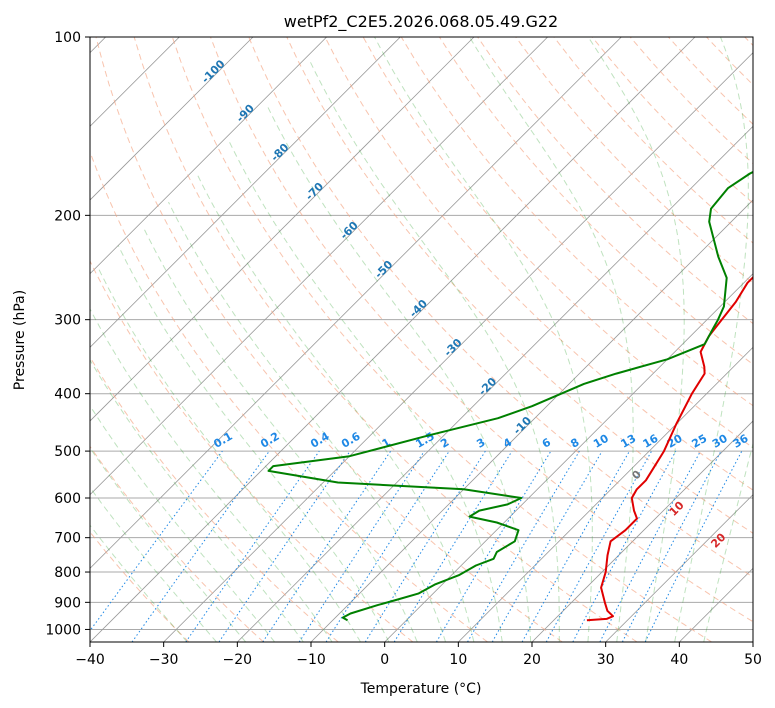  I want to click on dry-adiabat-label: -60, so click(349, 230).